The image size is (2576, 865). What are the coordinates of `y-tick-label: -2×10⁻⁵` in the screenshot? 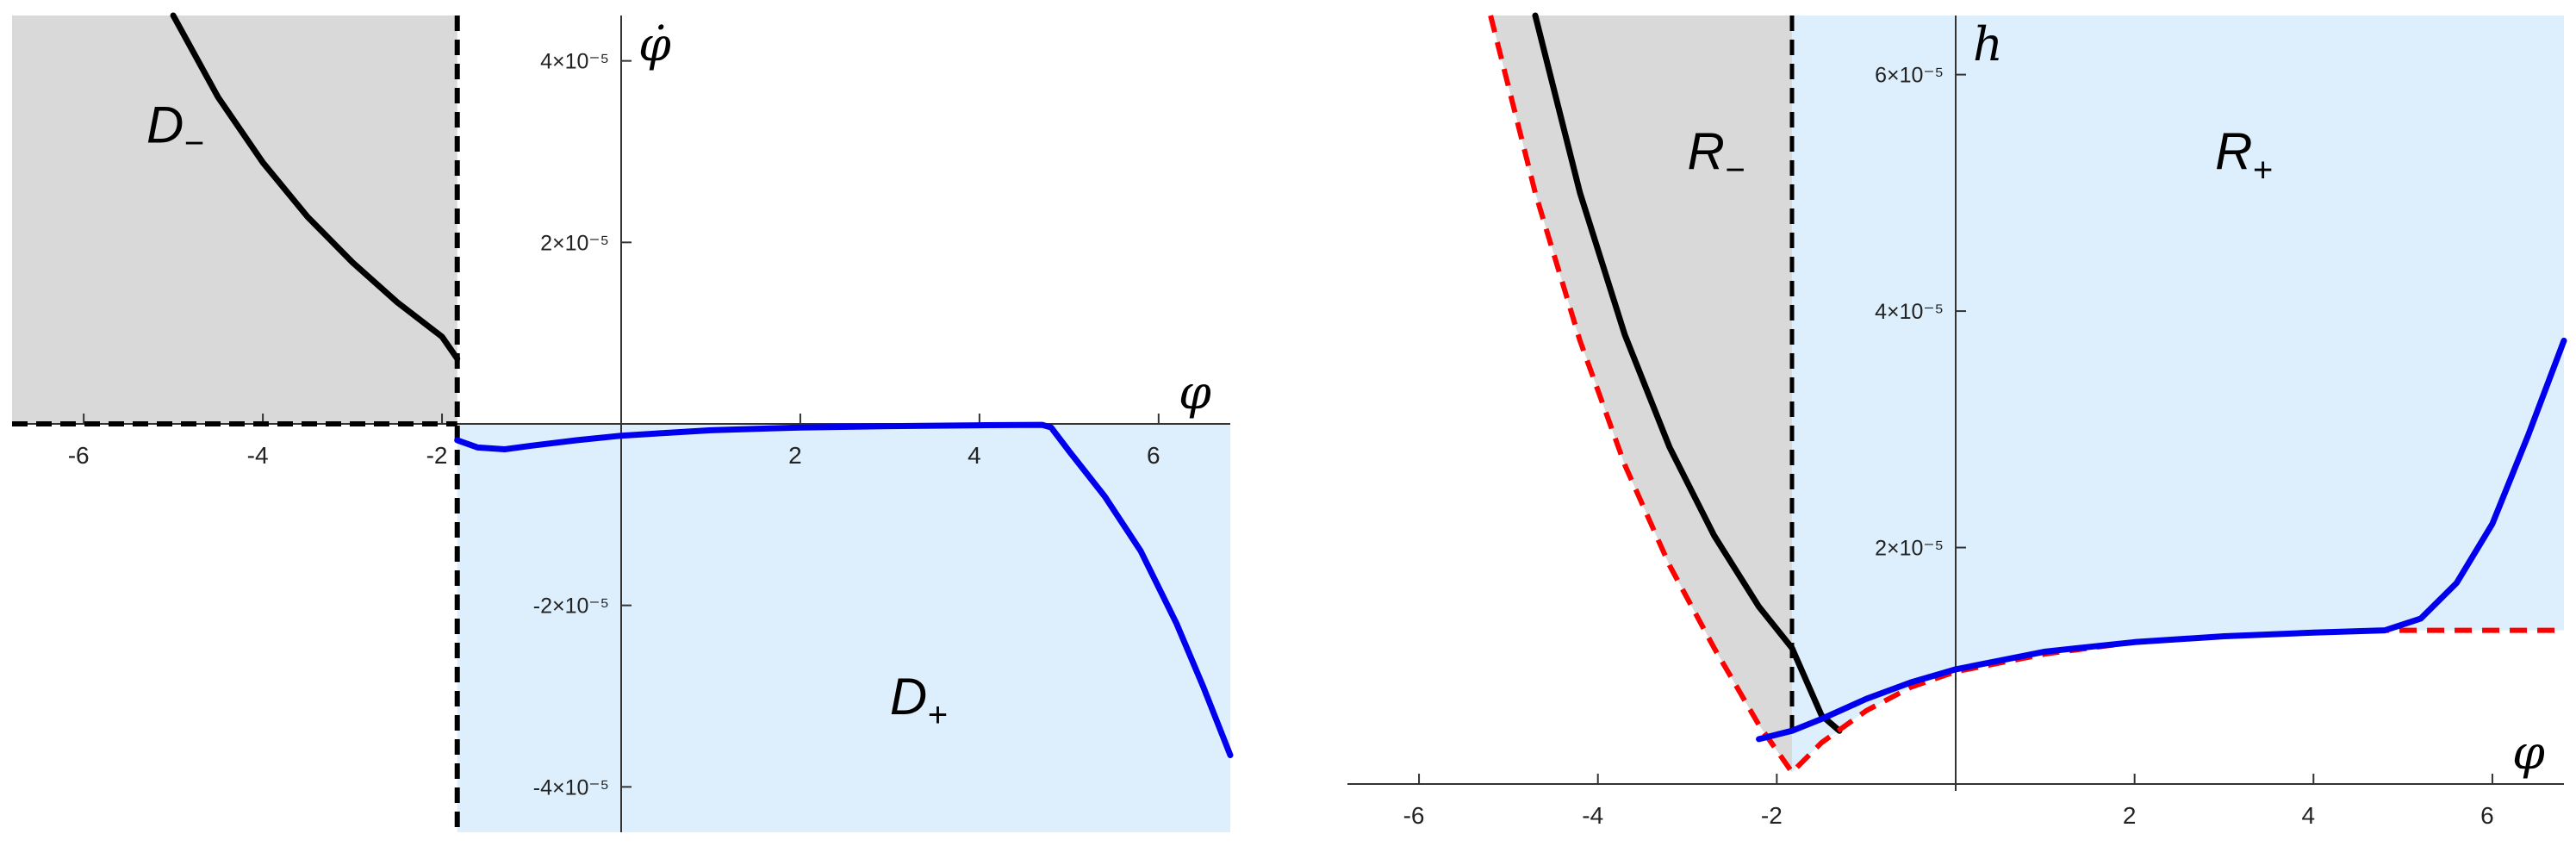 It's located at (571, 607).